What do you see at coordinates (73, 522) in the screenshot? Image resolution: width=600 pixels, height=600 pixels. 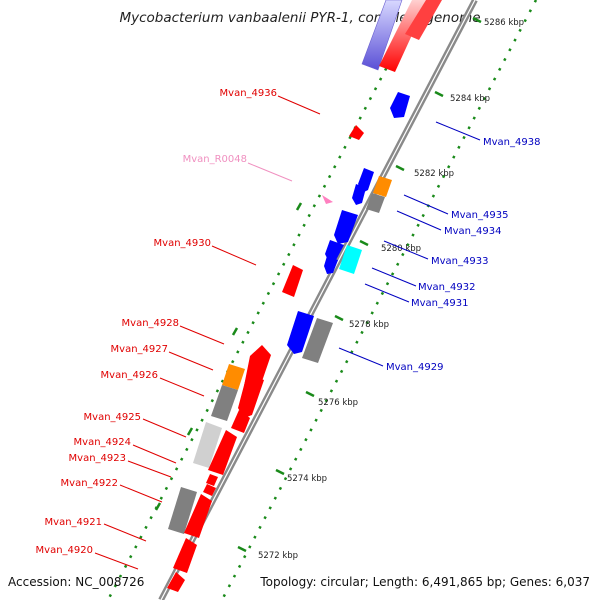 I see `gene-label: Mvan_4921` at bounding box center [73, 522].